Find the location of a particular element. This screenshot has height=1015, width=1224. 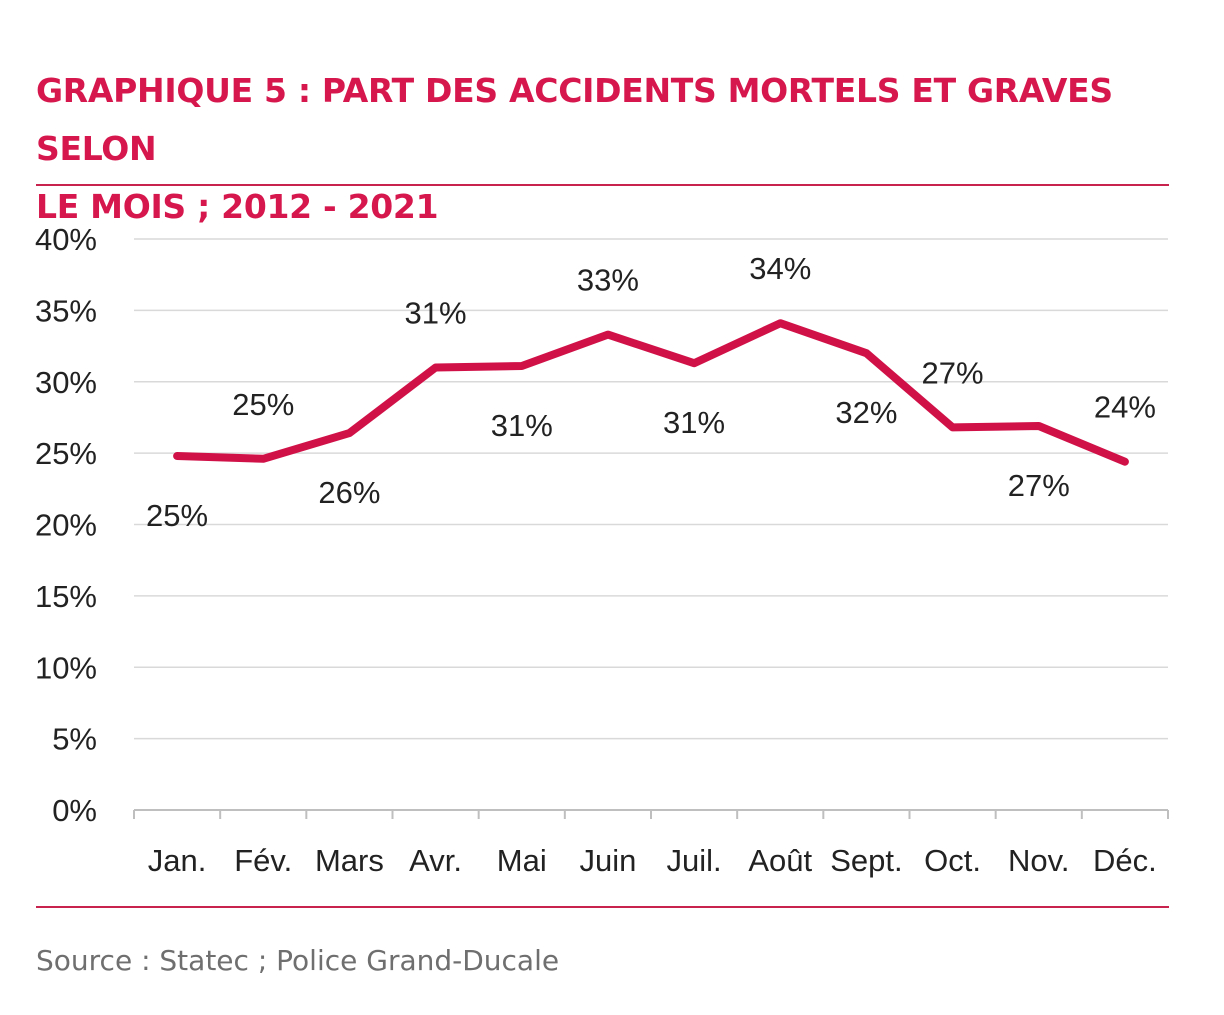

x-tick-label: Jan. is located at coordinates (177, 860).